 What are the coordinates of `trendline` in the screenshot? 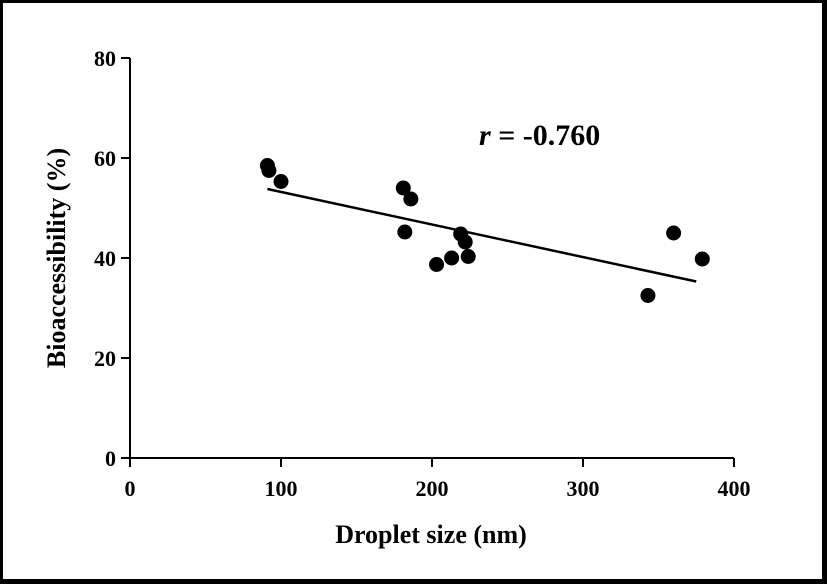 It's located at (482, 235).